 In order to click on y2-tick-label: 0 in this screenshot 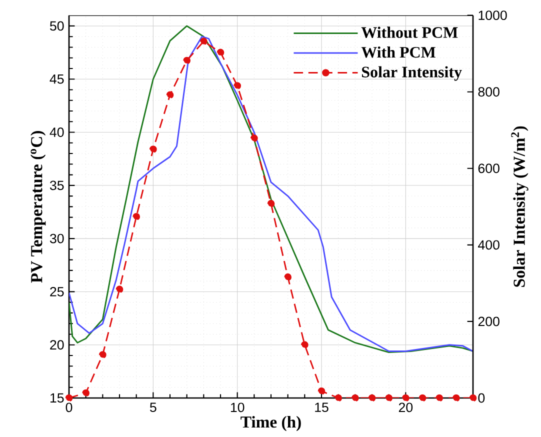, I will do `click(481, 398)`.